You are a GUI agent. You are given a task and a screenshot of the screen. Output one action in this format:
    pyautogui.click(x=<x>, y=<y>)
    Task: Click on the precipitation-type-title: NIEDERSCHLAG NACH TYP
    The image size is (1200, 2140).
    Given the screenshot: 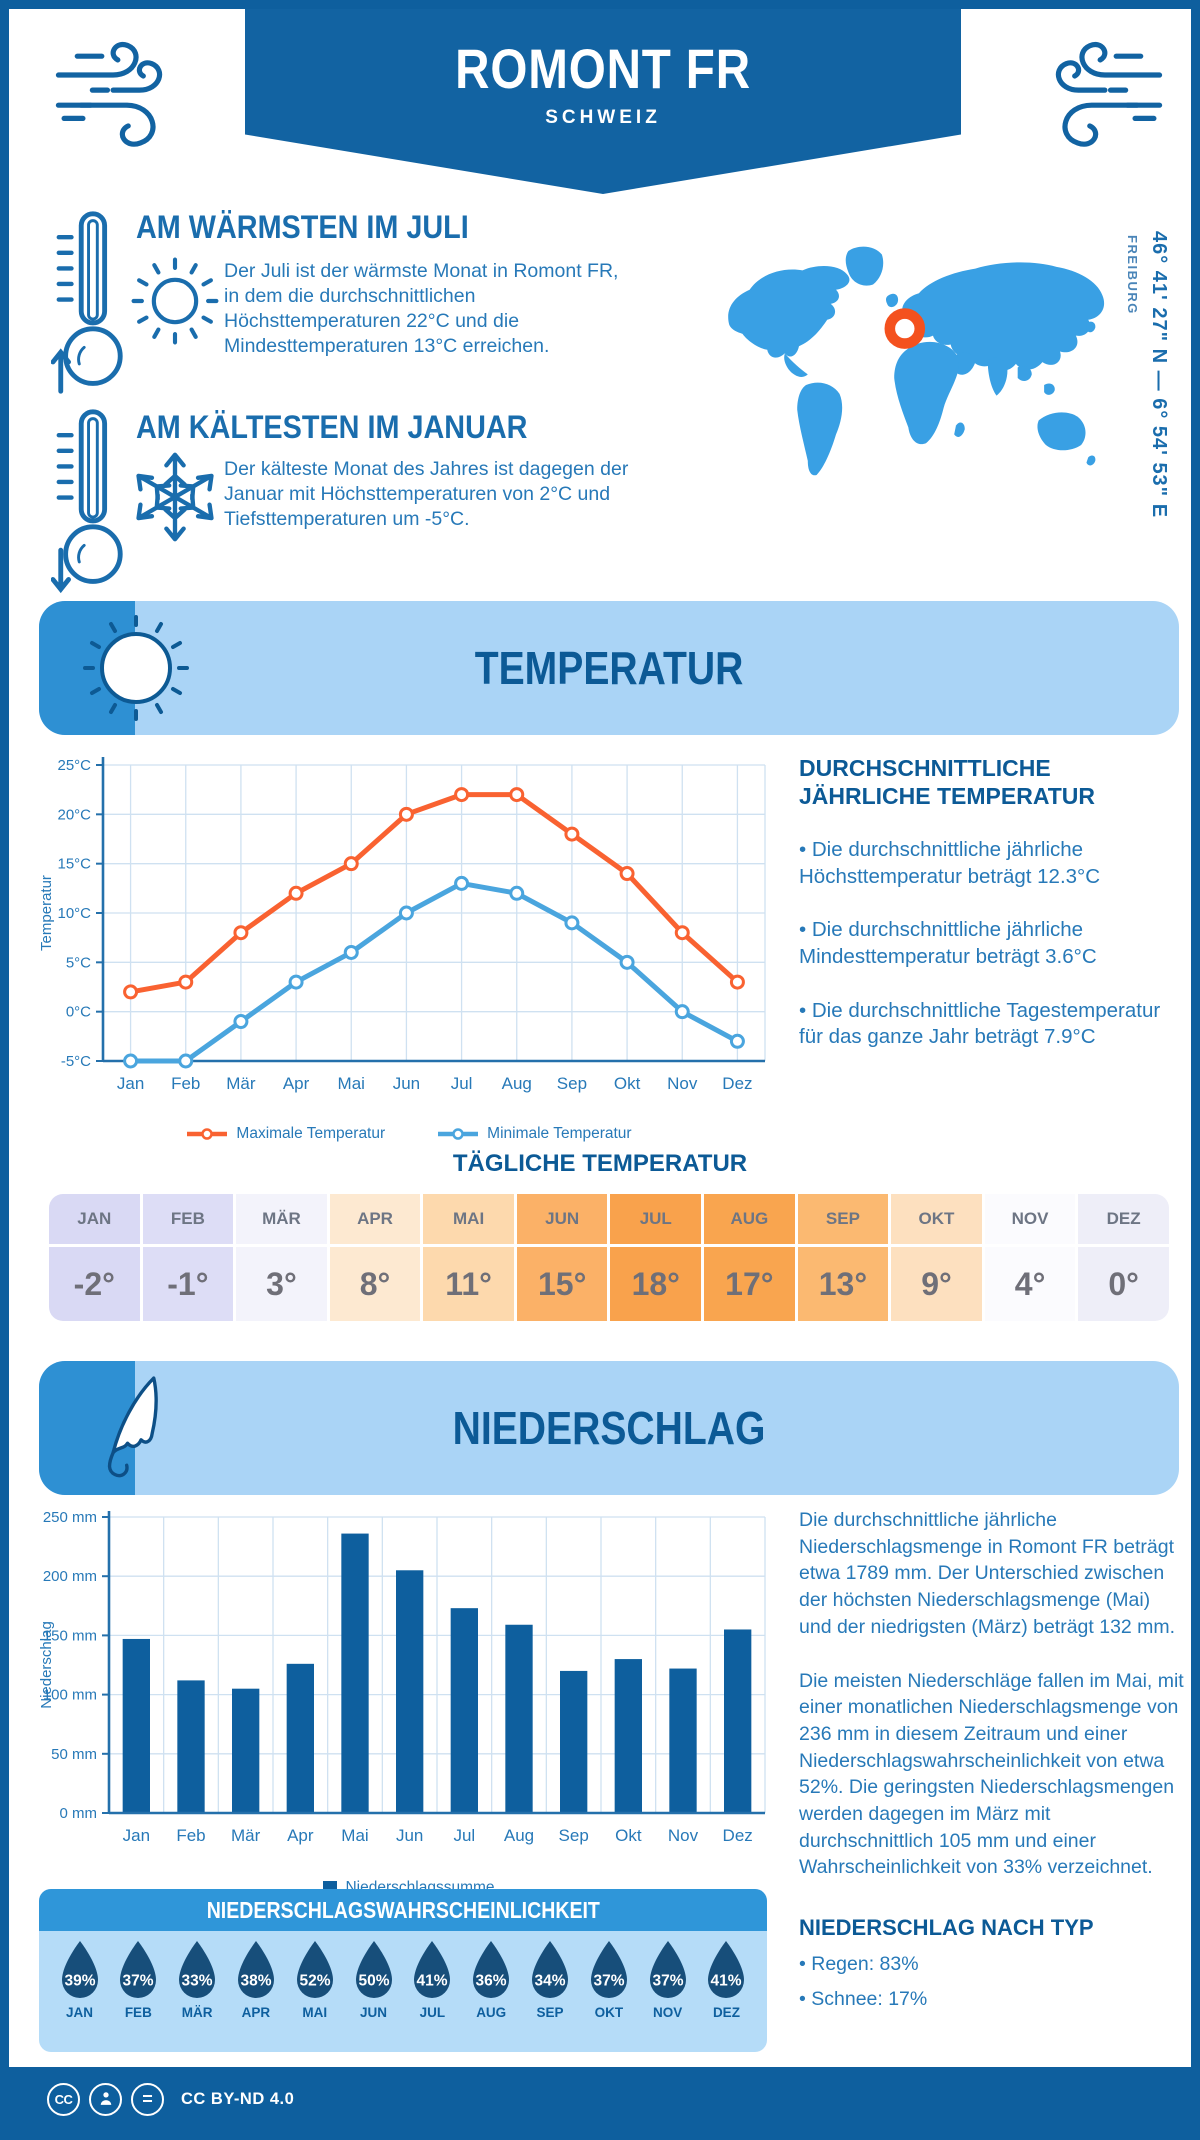 What is the action you would take?
    pyautogui.click(x=946, y=1928)
    